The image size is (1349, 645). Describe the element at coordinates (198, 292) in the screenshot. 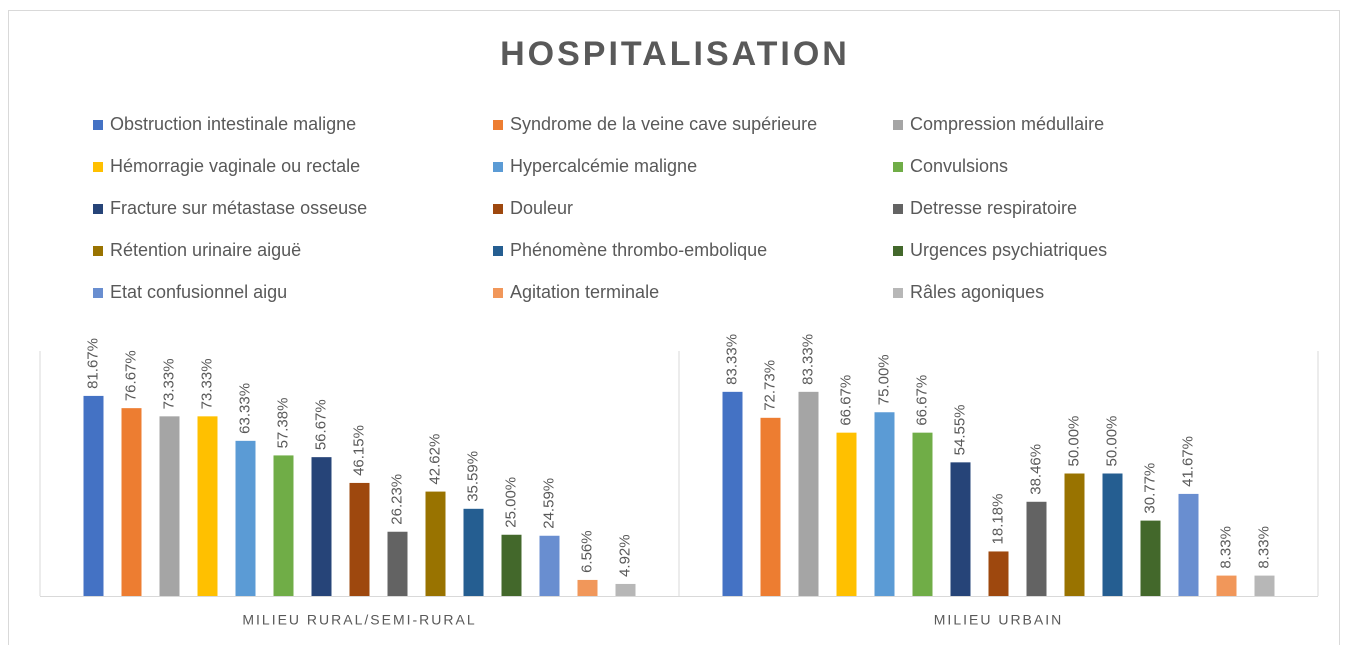

I see `legend-label: Etat confusionnel aigu` at that location.